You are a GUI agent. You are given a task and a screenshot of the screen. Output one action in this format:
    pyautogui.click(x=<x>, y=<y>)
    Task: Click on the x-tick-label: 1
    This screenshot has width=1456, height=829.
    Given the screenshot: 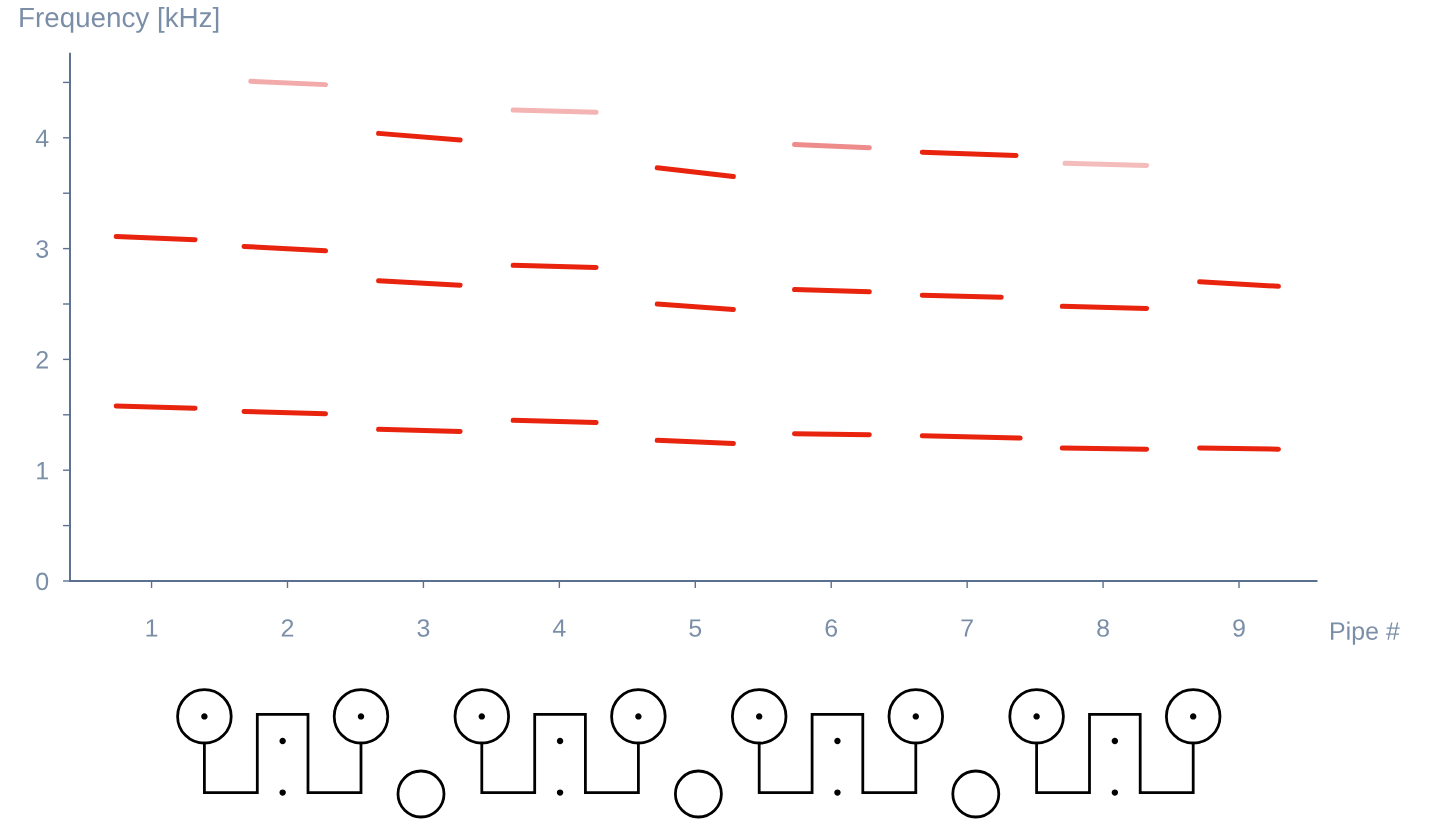 What is the action you would take?
    pyautogui.click(x=152, y=628)
    